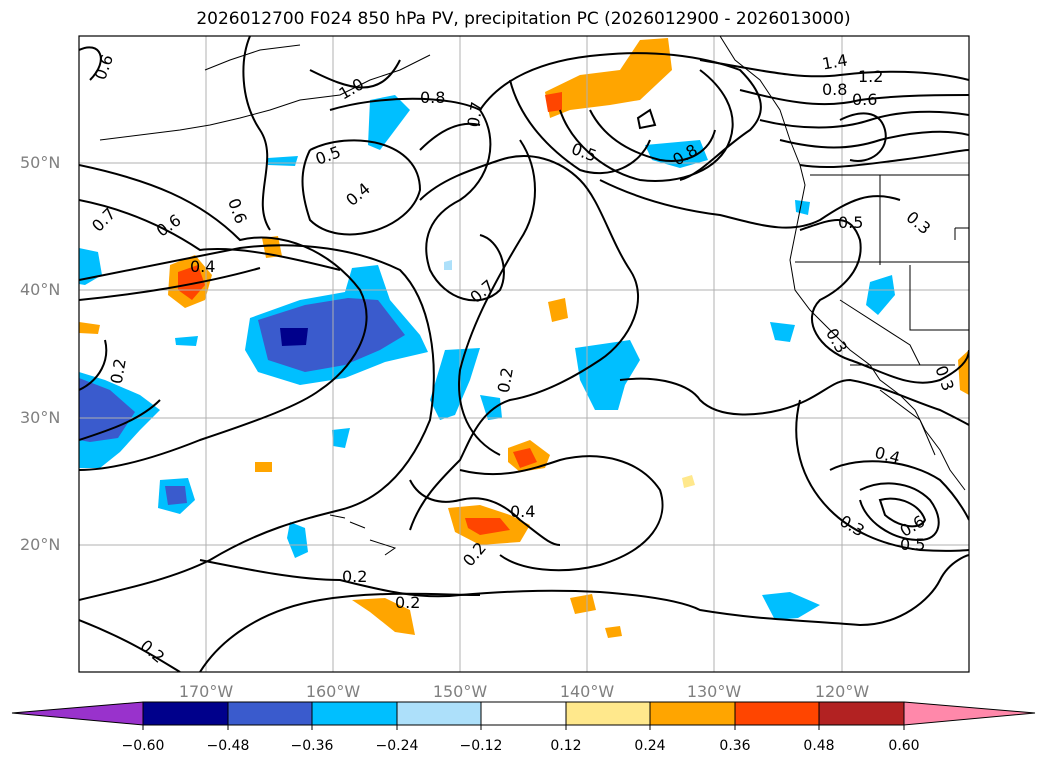  Describe the element at coordinates (460, 691) in the screenshot. I see `lon-label: 150°W` at that location.